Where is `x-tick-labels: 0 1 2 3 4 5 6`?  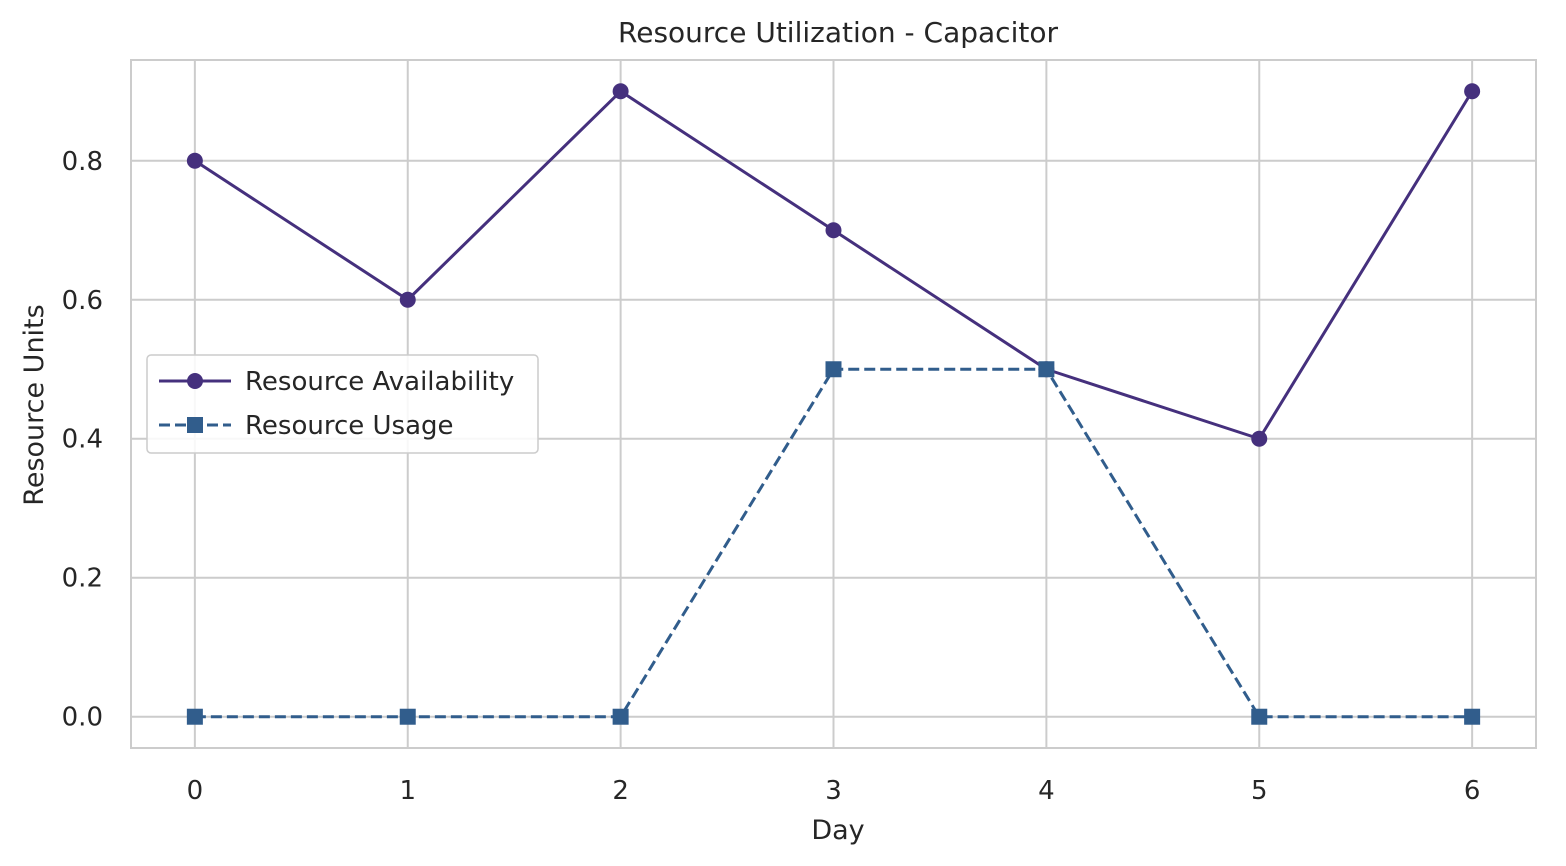
x-tick-labels: 0 1 2 3 4 5 6 is located at coordinates (834, 791).